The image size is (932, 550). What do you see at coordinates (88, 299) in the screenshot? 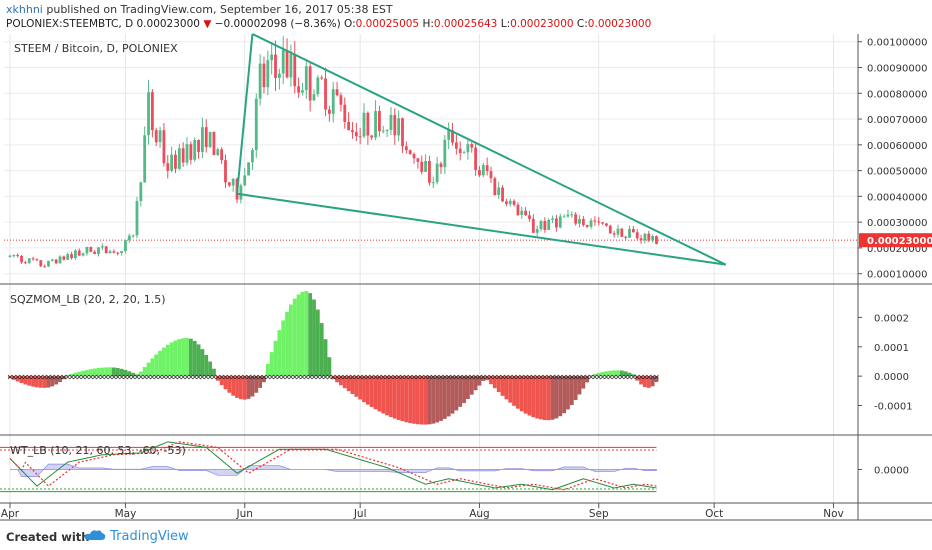
I see `momentum-pane-title: SQZMOM_LB (20, 2, 20, 1.5)` at bounding box center [88, 299].